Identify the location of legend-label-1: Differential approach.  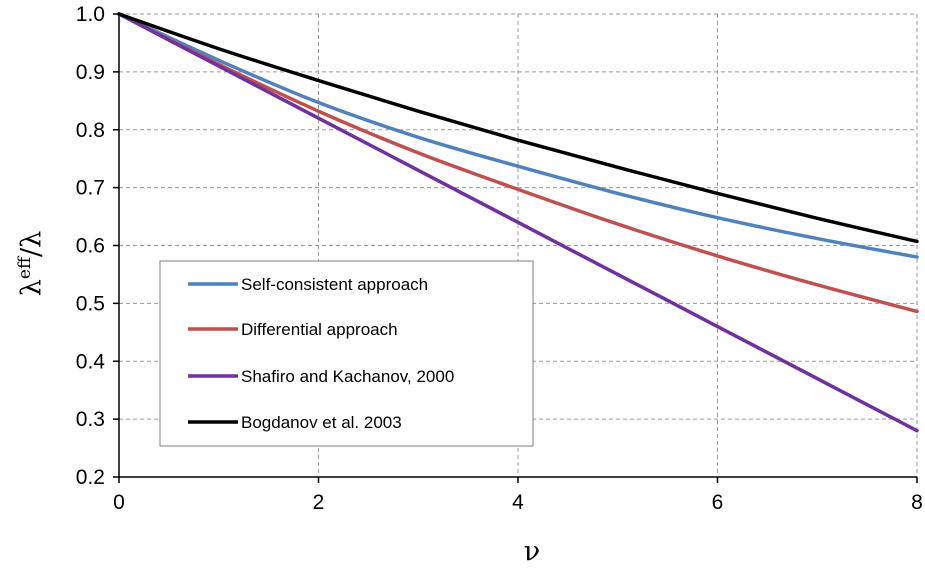
(319, 329).